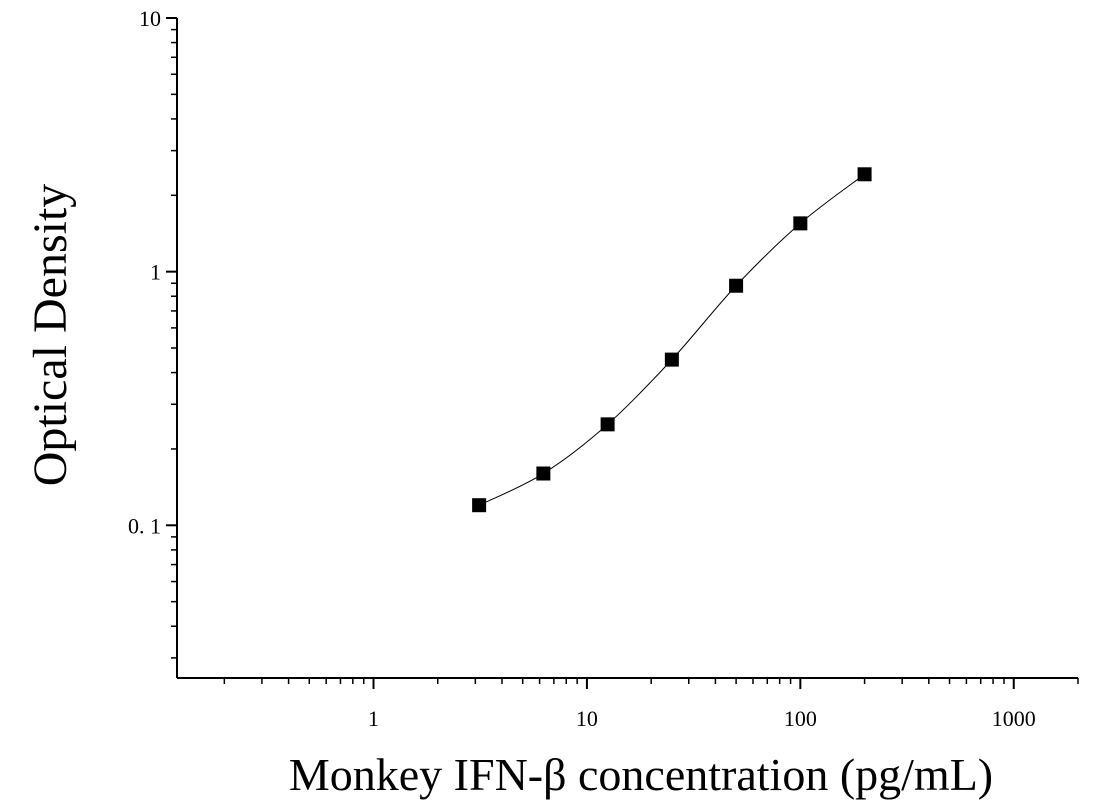 Image resolution: width=1116 pixels, height=807 pixels. Describe the element at coordinates (373, 718) in the screenshot. I see `x-tick-label: 1` at that location.